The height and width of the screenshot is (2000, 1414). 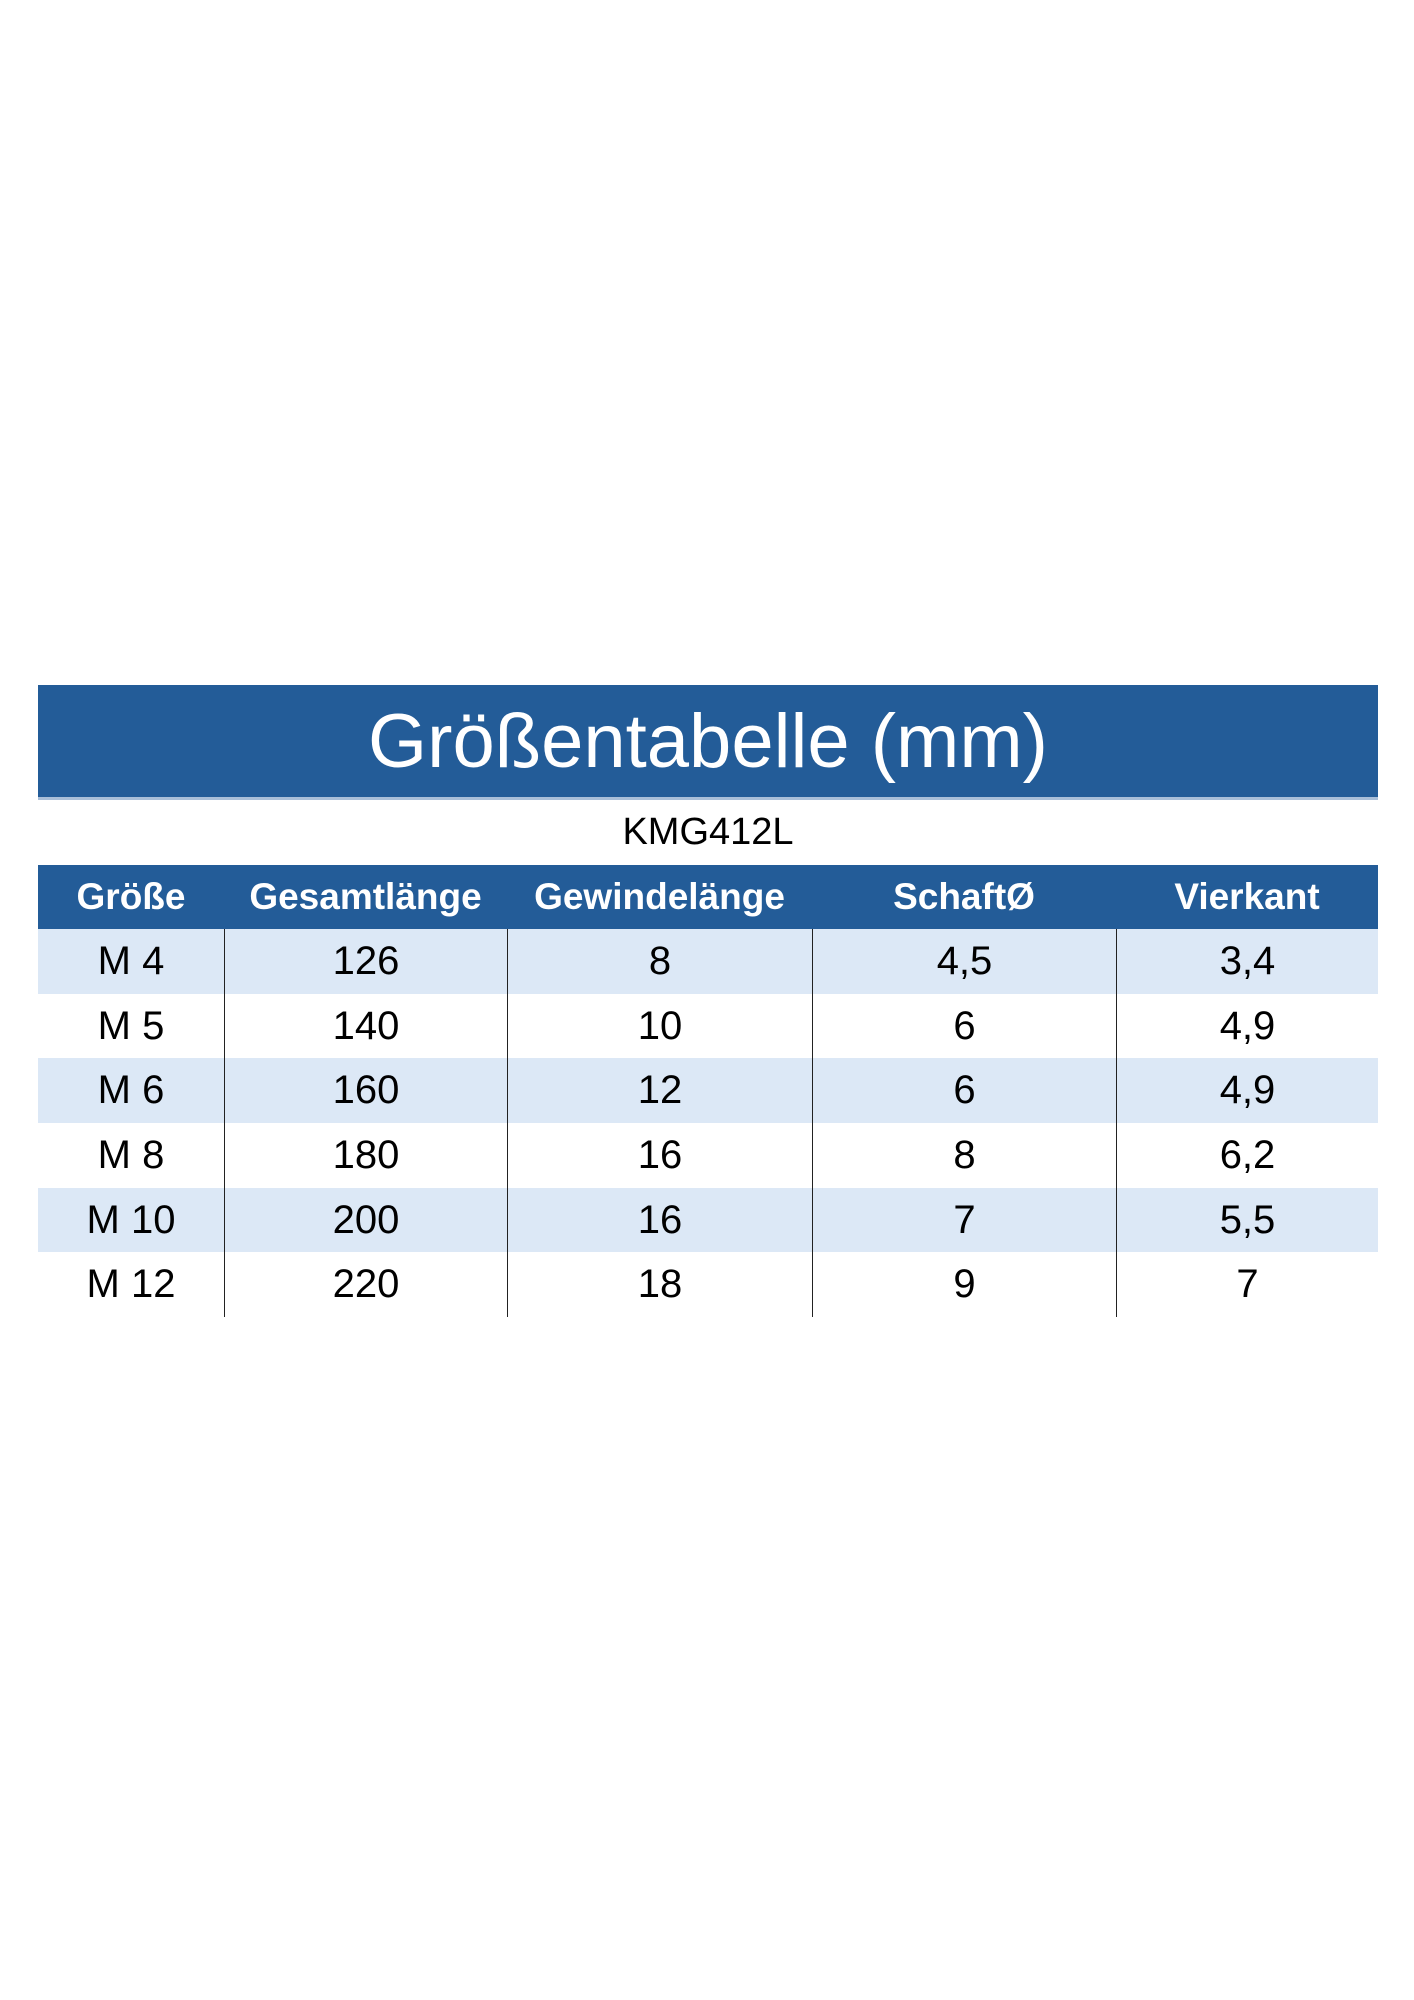 I want to click on table-cell: 18, so click(x=659, y=1285).